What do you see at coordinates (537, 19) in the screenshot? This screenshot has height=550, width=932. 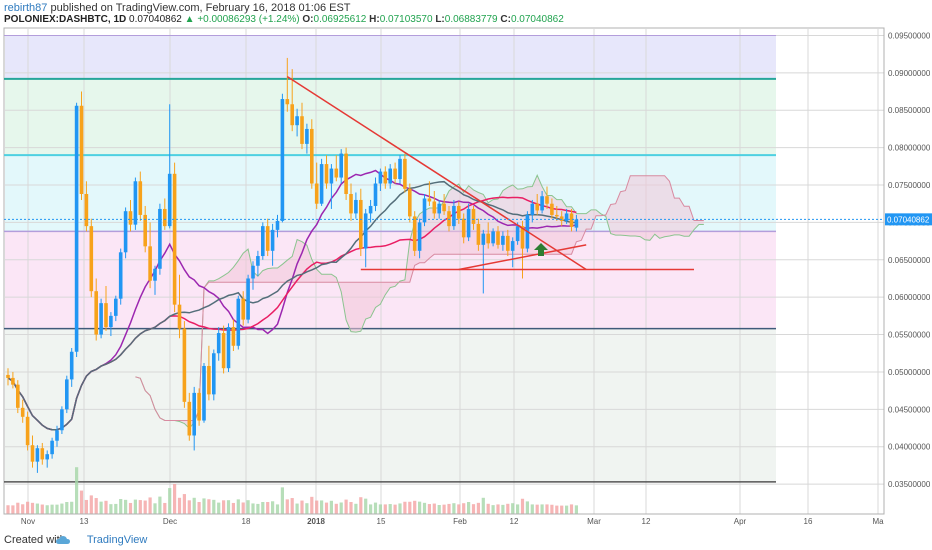 I see `close-value: 0.07040862` at bounding box center [537, 19].